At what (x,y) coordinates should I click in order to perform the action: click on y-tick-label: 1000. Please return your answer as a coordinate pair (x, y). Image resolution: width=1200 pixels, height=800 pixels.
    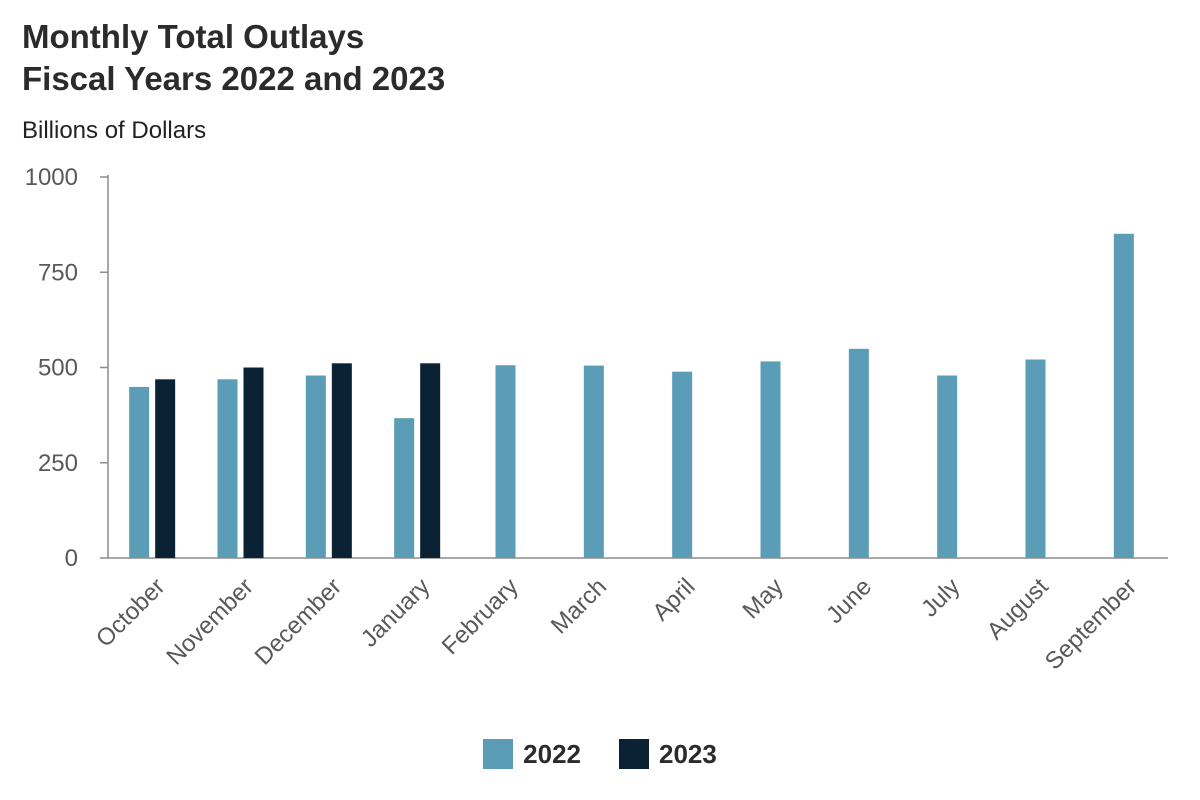
    Looking at the image, I should click on (51, 177).